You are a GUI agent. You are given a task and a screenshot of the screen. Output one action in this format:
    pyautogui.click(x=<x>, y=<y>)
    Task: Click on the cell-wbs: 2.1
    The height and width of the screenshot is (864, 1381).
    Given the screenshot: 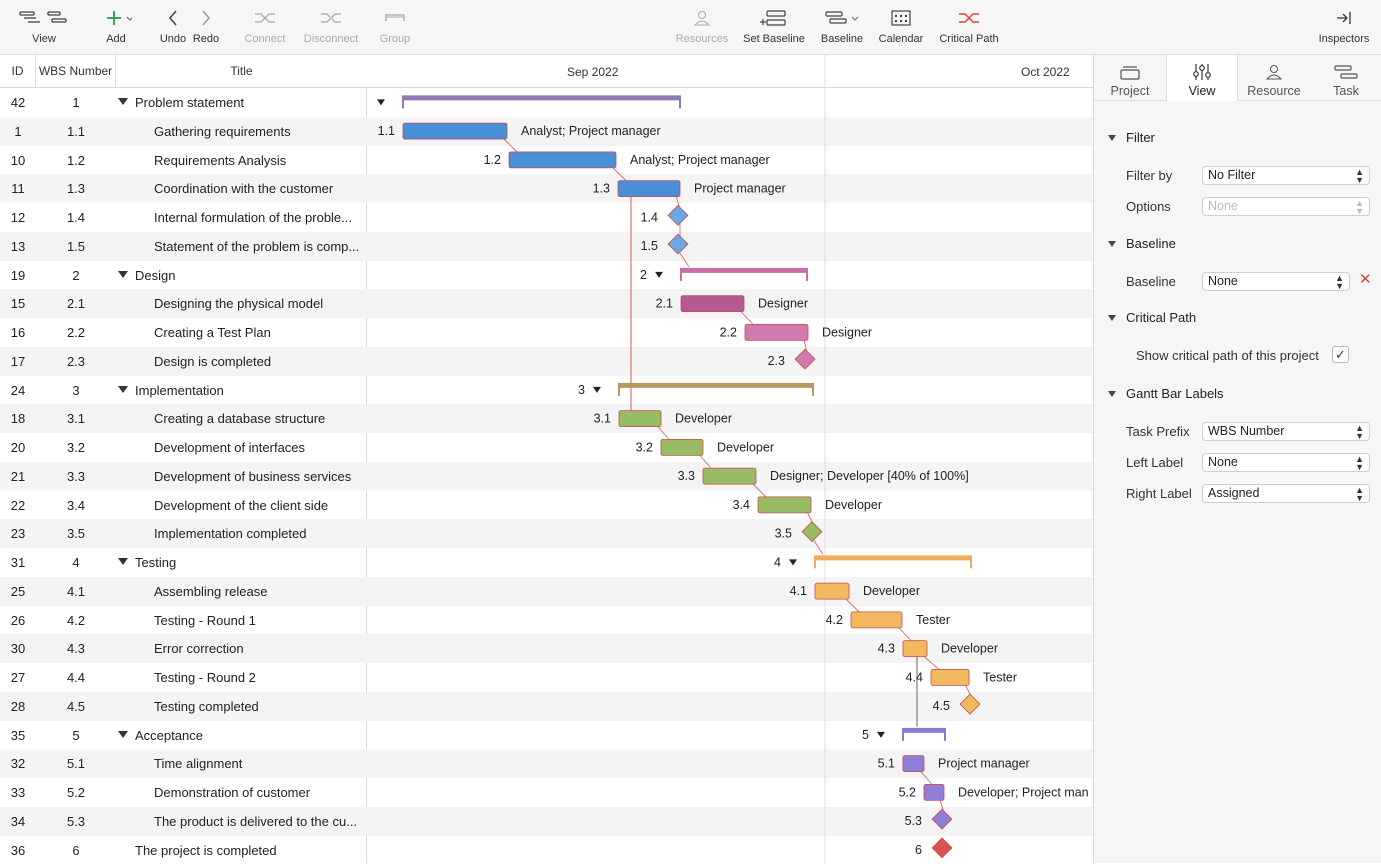 What is the action you would take?
    pyautogui.click(x=76, y=303)
    